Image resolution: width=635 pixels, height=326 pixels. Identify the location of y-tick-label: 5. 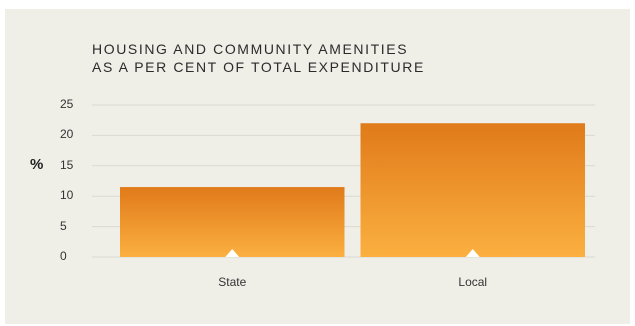
(63, 225).